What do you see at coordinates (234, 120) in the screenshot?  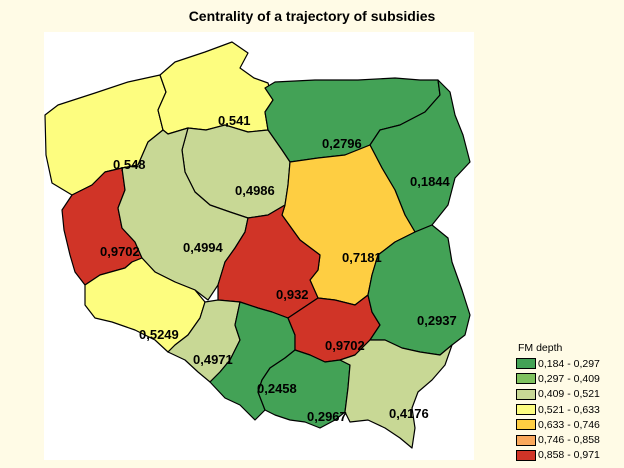 I see `region-label-pomorskie: 0,541` at bounding box center [234, 120].